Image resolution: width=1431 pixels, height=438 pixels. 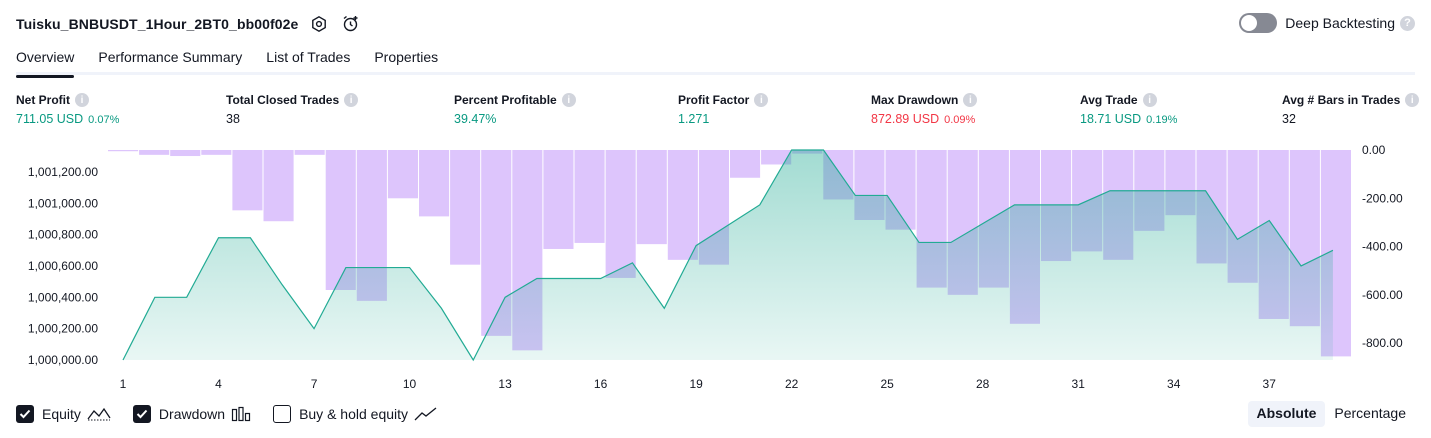 What do you see at coordinates (283, 100) in the screenshot?
I see `metric-label: Total Closed Trades` at bounding box center [283, 100].